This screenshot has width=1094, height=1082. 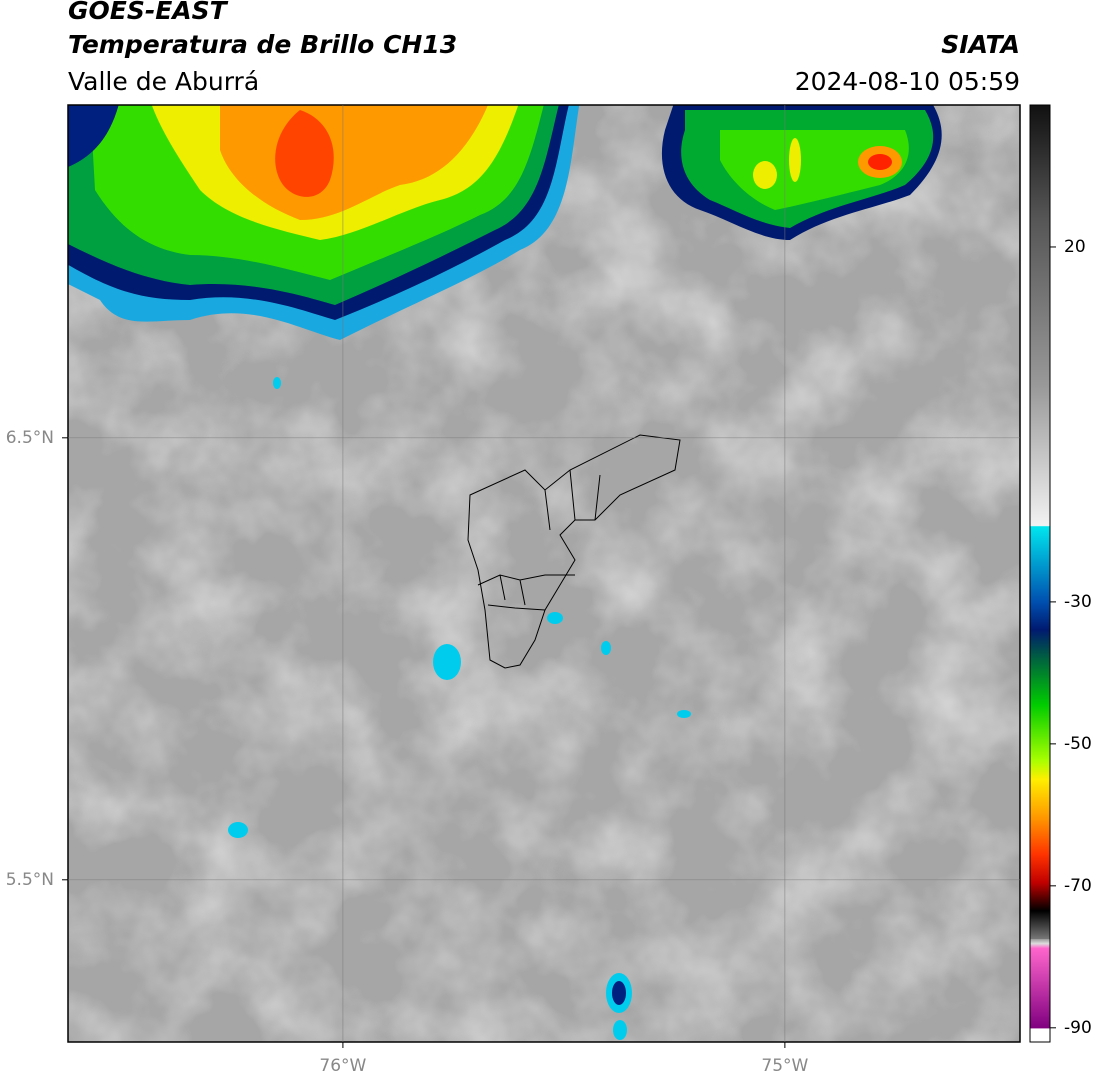 What do you see at coordinates (784, 1066) in the screenshot?
I see `x-tick-label: 75°W` at bounding box center [784, 1066].